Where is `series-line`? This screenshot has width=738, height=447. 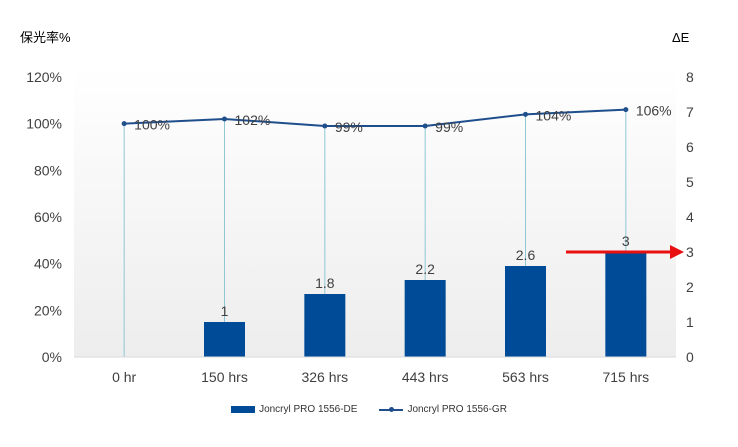 series-line is located at coordinates (375, 117).